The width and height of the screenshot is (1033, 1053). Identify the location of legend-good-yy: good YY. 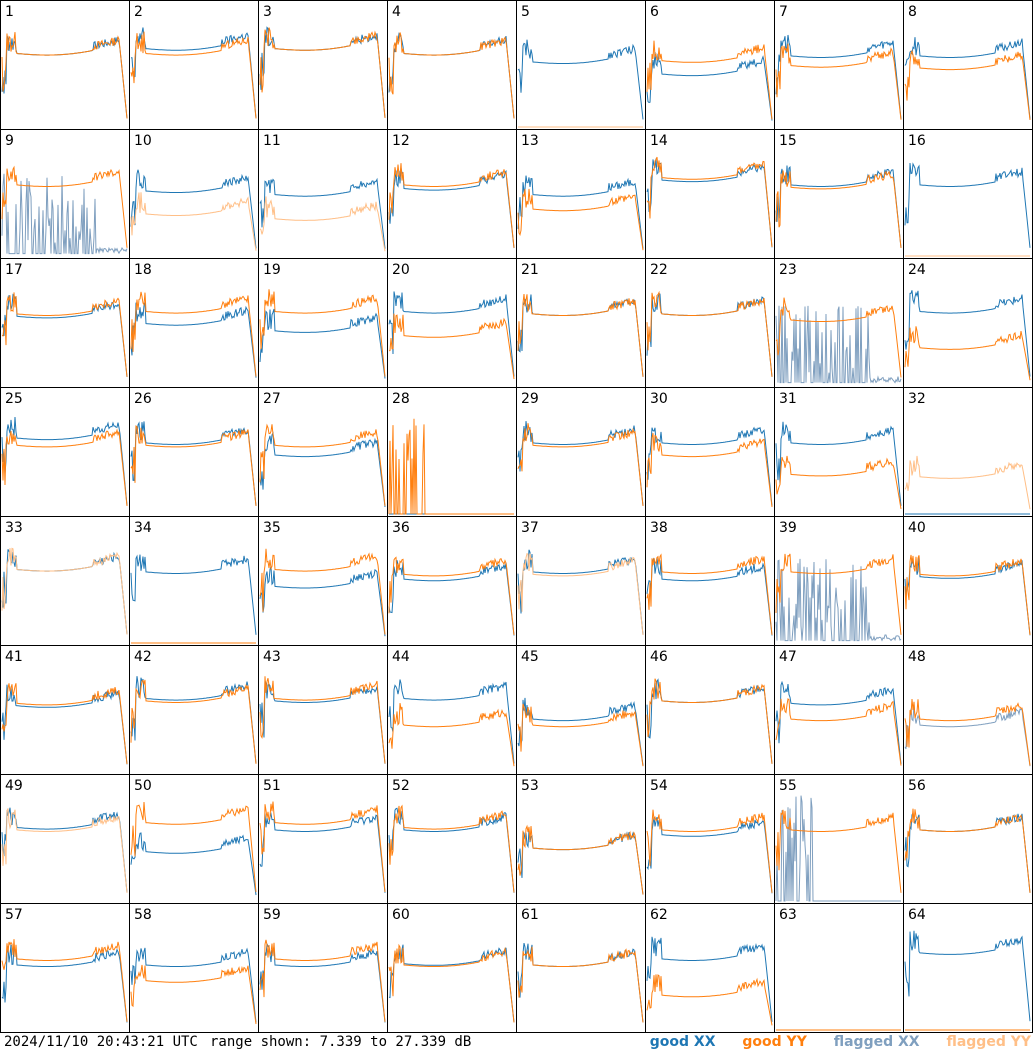
(774, 1042).